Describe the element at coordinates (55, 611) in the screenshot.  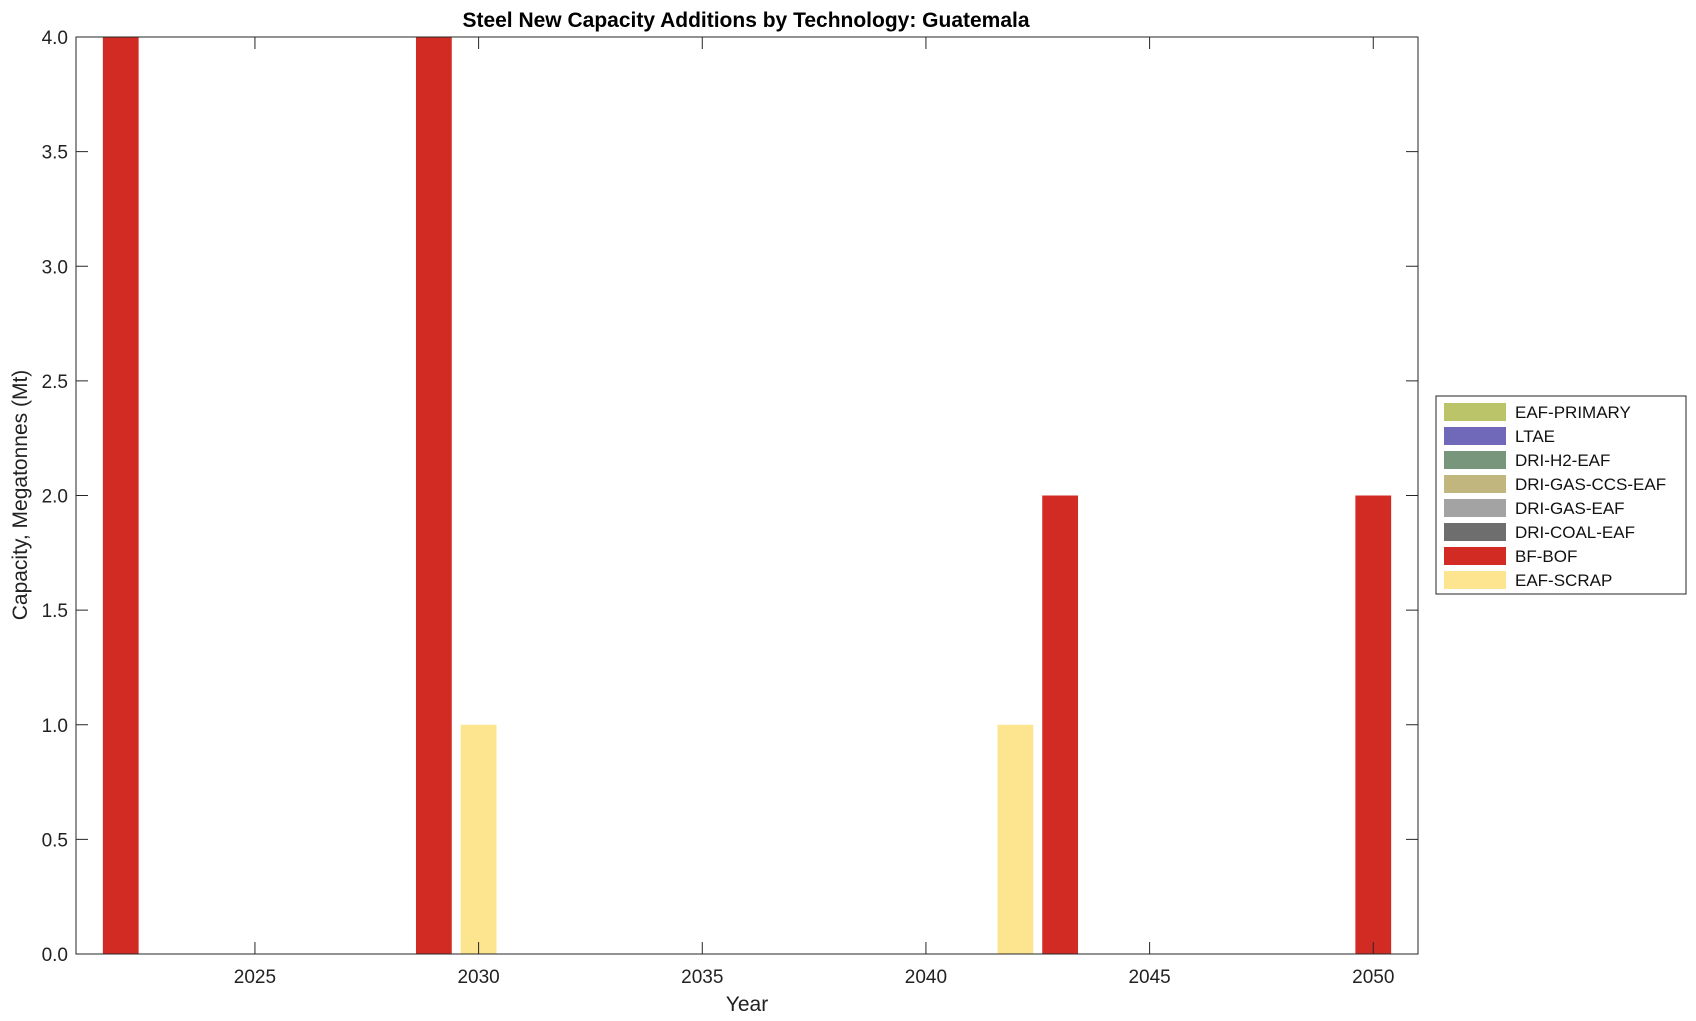
I see `y-tick-label: 1.5` at that location.